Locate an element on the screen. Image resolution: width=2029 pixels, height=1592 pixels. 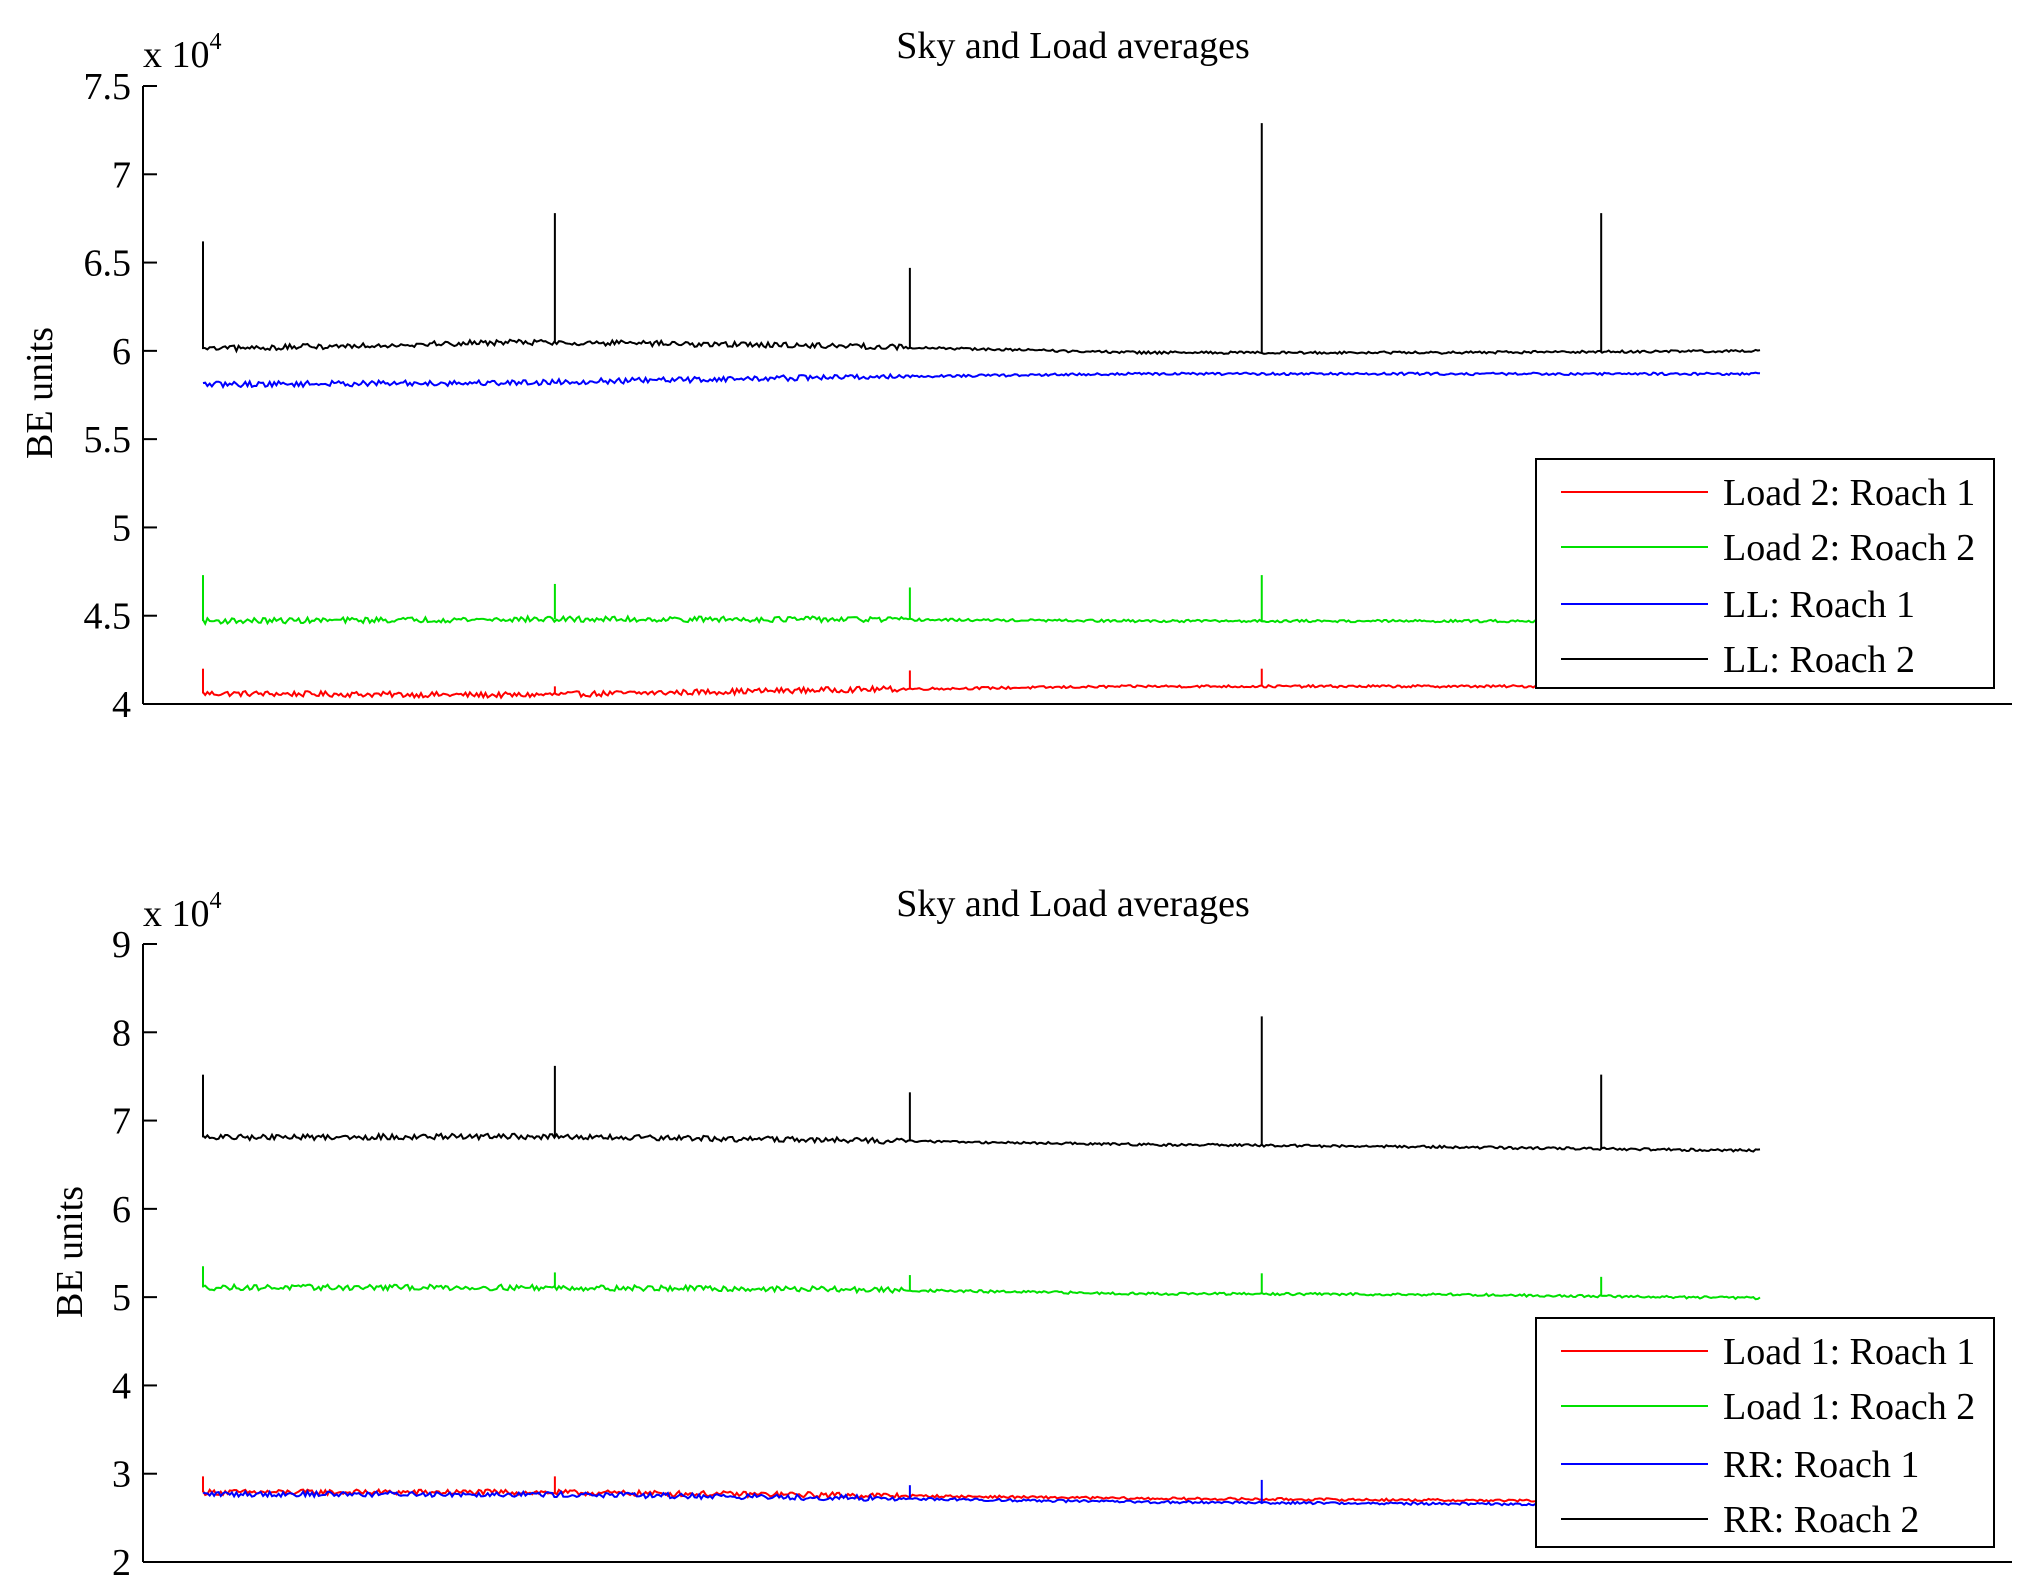
legend-label: Load 2: Roach 2 is located at coordinates (1849, 548).